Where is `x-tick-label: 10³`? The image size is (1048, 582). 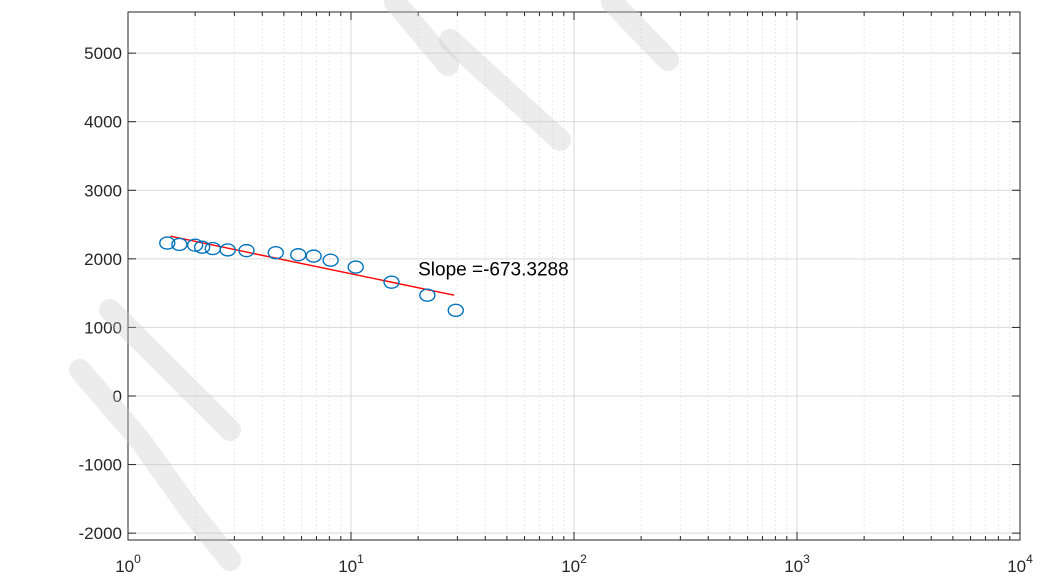
x-tick-label: 10³ is located at coordinates (797, 564).